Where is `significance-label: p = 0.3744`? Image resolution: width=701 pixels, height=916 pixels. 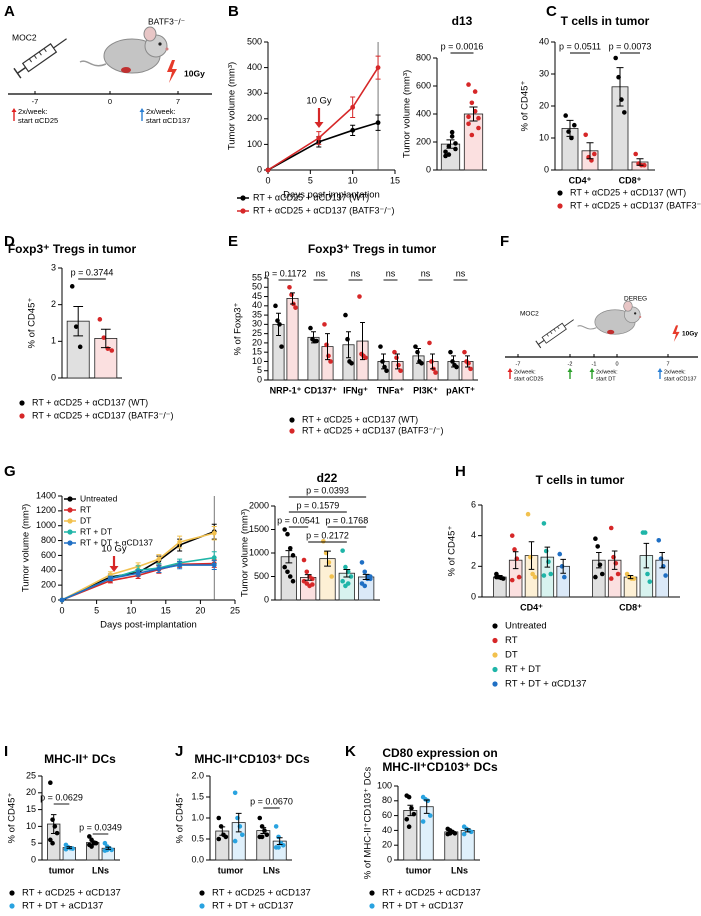
significance-label: p = 0.3744 is located at coordinates (92, 272).